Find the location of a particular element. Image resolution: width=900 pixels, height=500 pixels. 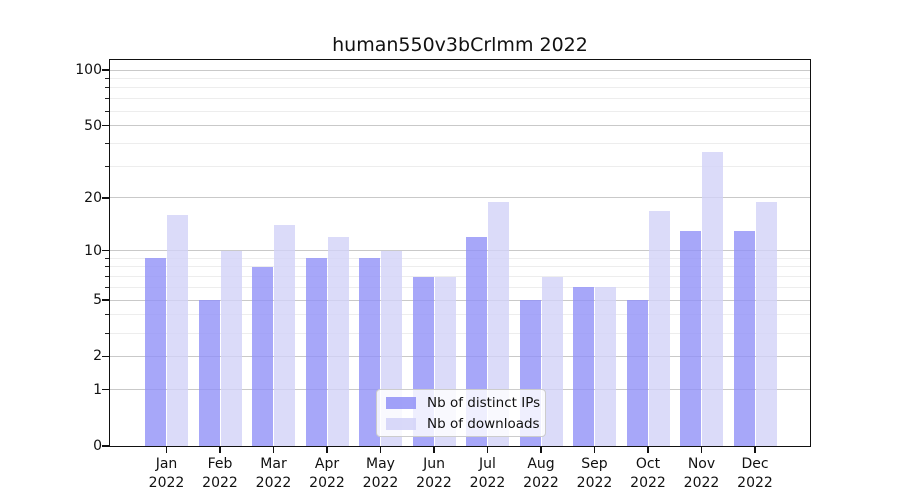

bar-oct-downloads is located at coordinates (659, 328).